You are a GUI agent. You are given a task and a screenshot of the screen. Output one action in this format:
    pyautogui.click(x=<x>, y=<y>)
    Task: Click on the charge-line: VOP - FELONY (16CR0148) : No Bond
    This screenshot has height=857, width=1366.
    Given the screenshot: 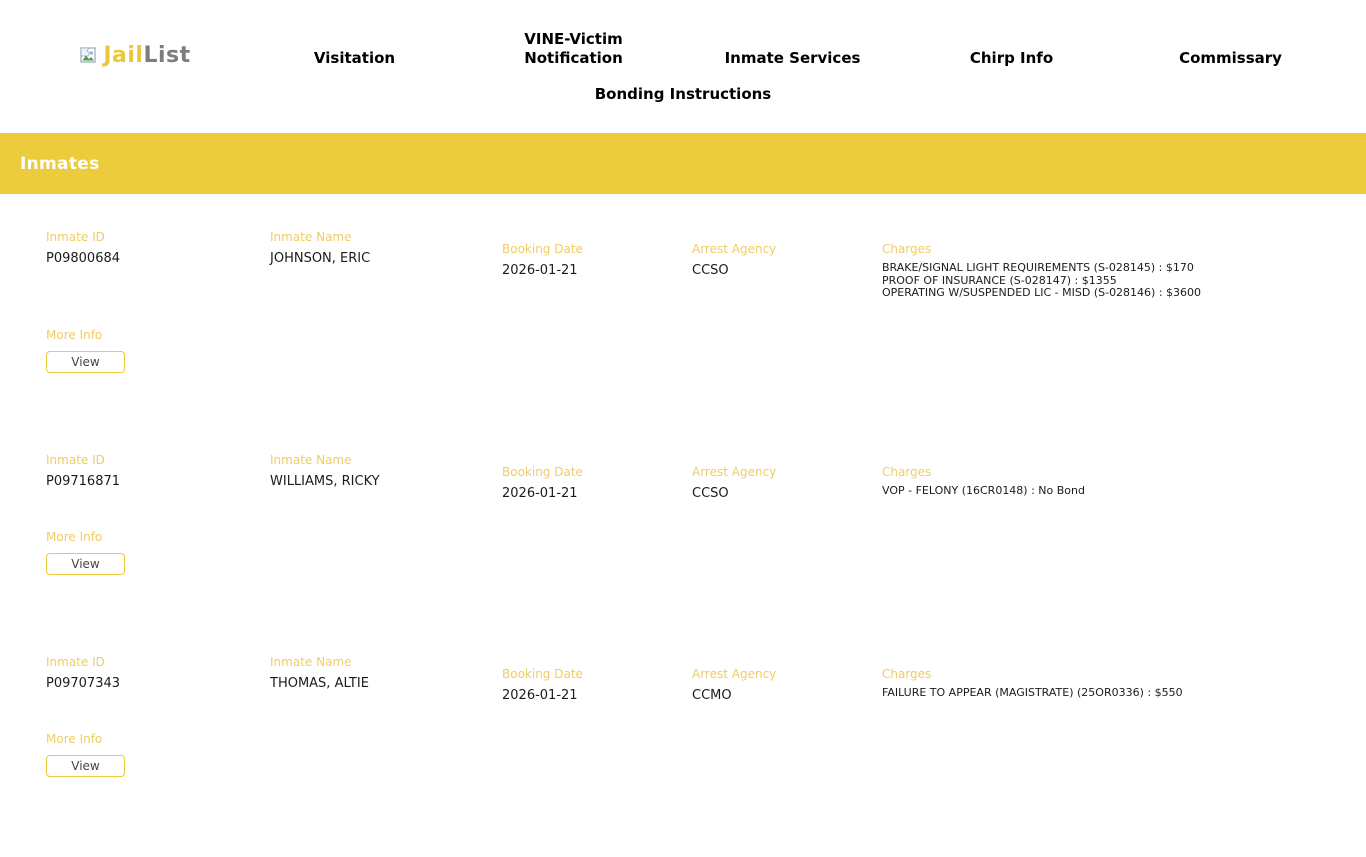 What is the action you would take?
    pyautogui.click(x=983, y=490)
    